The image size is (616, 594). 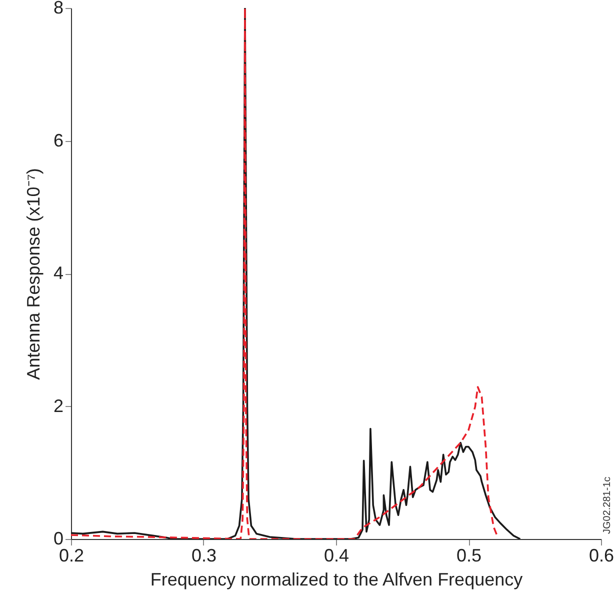 I want to click on y-tick-label: 8, so click(x=58, y=9).